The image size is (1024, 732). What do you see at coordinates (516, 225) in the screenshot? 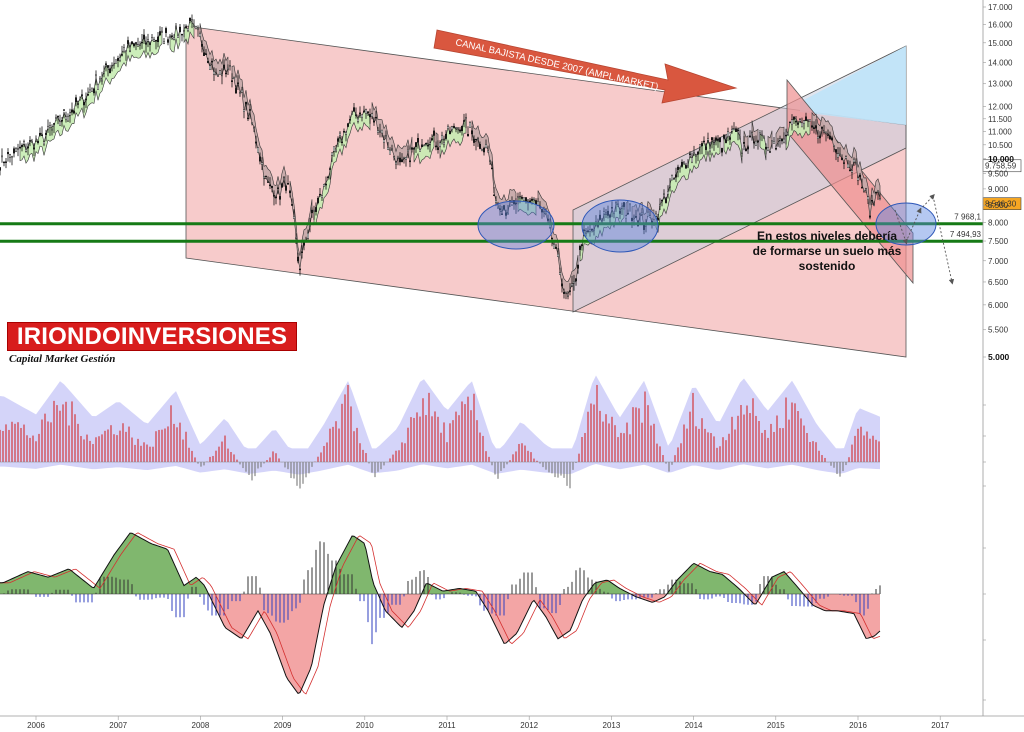
I see `highlight-ellipse` at bounding box center [516, 225].